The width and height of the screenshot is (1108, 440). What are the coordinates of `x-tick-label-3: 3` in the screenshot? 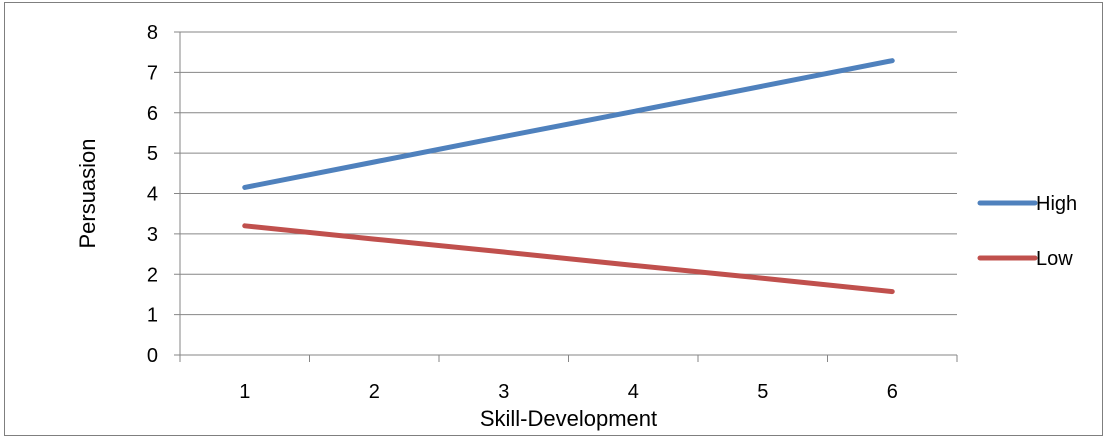 It's located at (503, 392).